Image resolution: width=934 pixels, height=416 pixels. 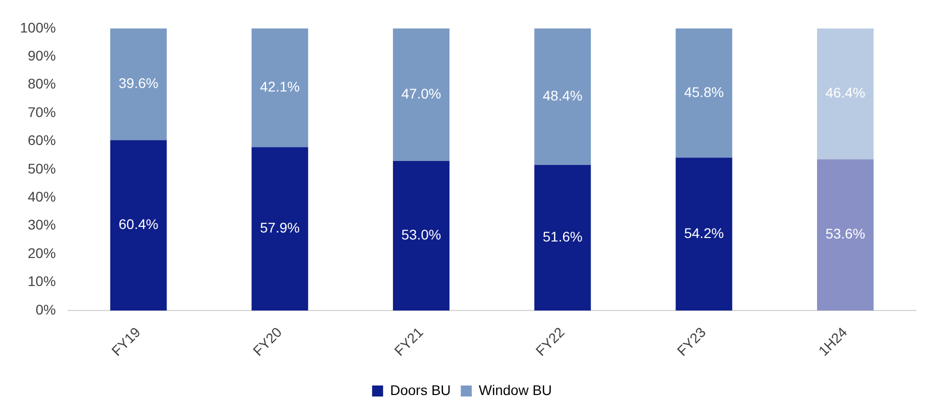 What do you see at coordinates (42, 224) in the screenshot?
I see `y-tick-label: 30%` at bounding box center [42, 224].